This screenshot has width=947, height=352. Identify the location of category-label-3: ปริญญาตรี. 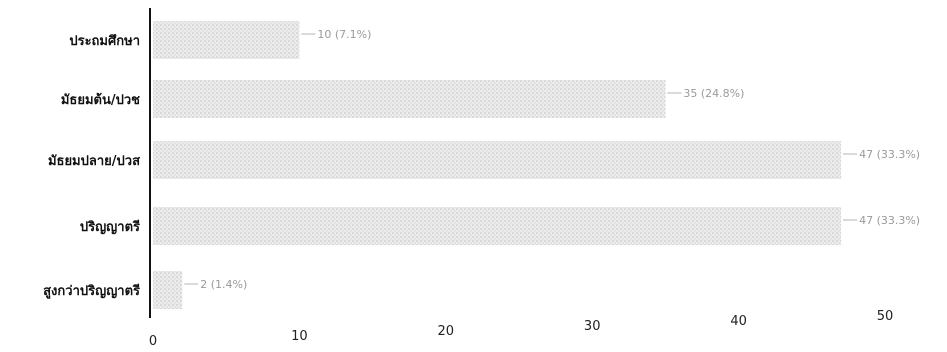
(110, 227).